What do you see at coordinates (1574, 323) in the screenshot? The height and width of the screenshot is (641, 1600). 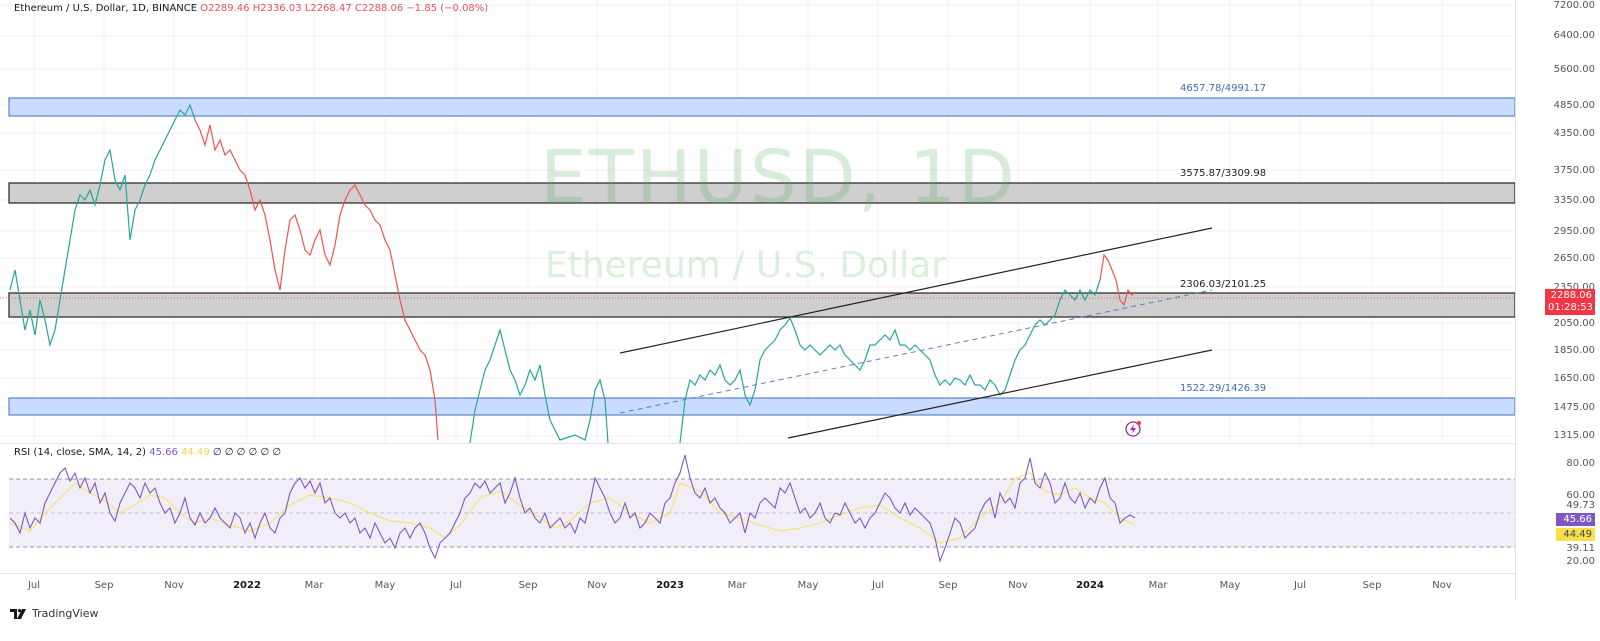 I see `price-tick: 2050.00` at bounding box center [1574, 323].